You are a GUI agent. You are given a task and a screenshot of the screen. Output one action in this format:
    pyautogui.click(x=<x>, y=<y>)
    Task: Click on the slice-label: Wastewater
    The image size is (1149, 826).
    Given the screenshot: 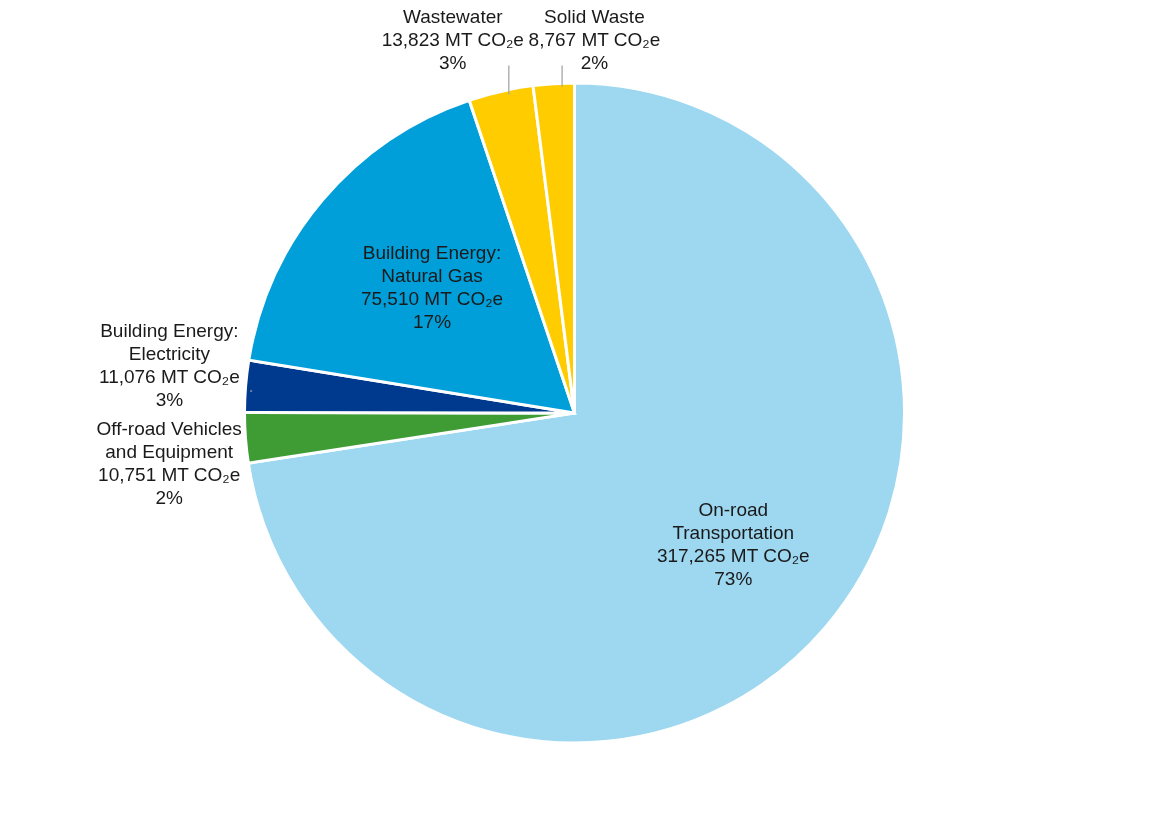 What is the action you would take?
    pyautogui.click(x=453, y=16)
    